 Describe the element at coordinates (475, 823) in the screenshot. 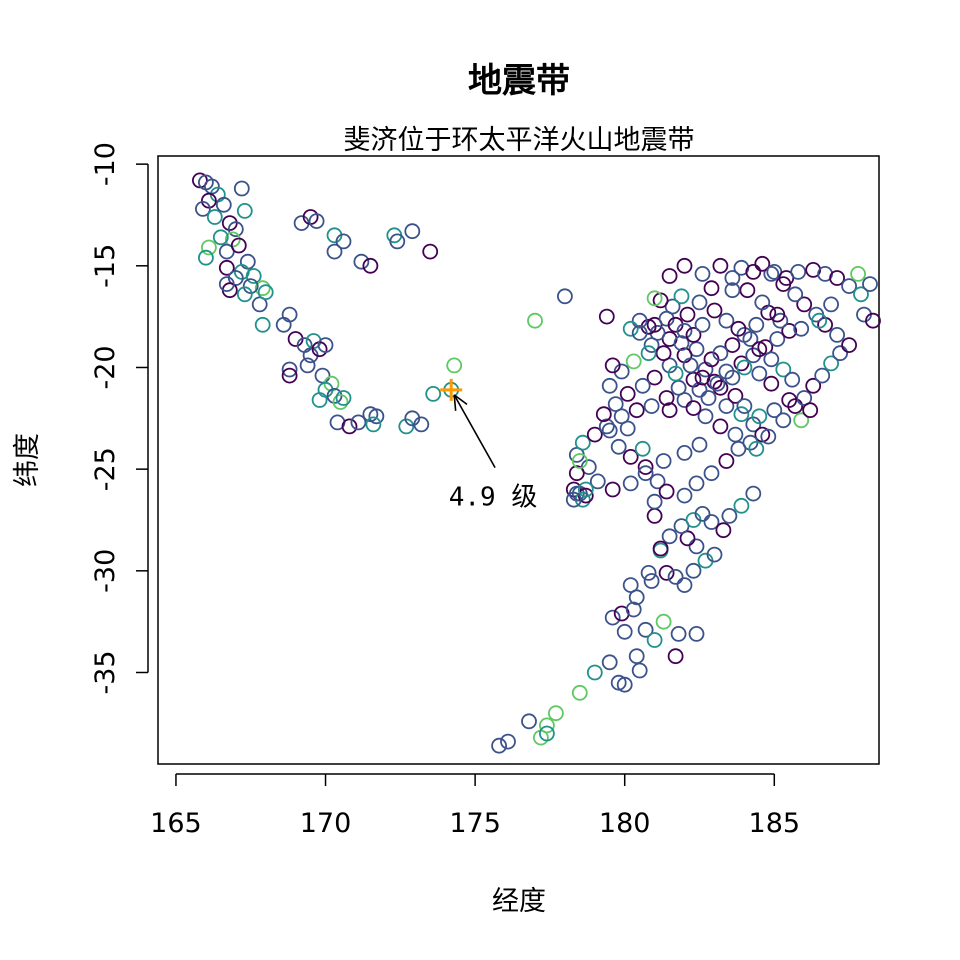

I see `x-tick-label-175: 175` at that location.